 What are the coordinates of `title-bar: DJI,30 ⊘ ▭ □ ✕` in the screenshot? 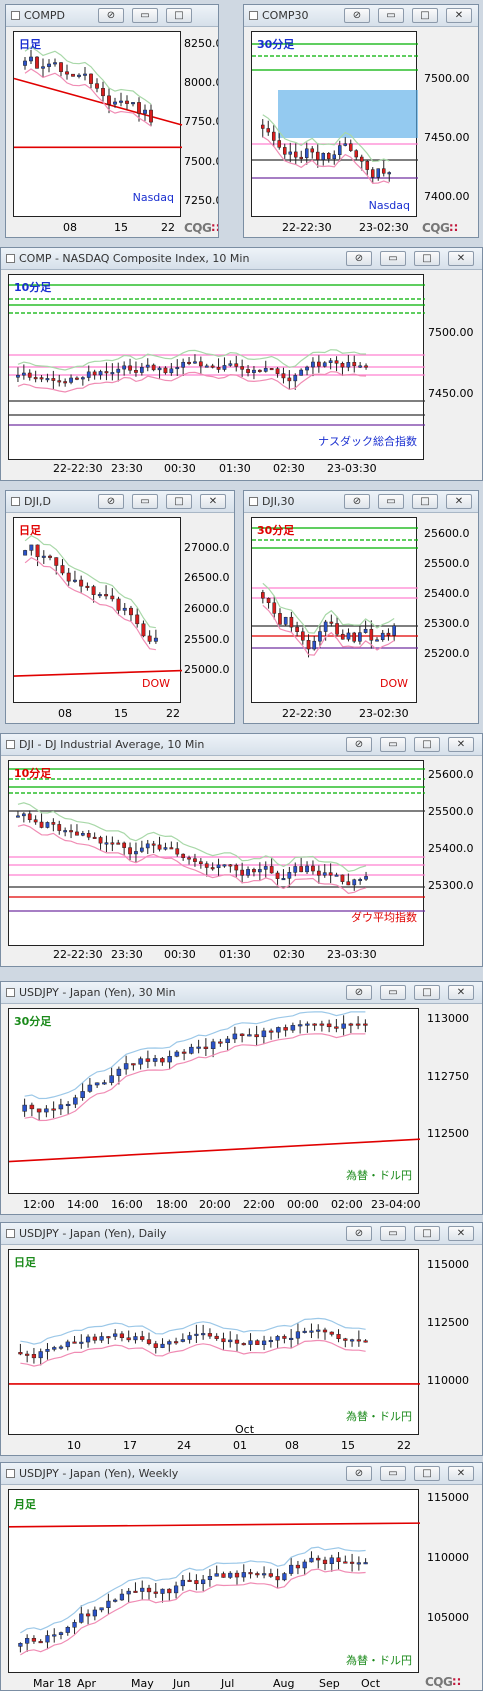 It's located at (361, 502).